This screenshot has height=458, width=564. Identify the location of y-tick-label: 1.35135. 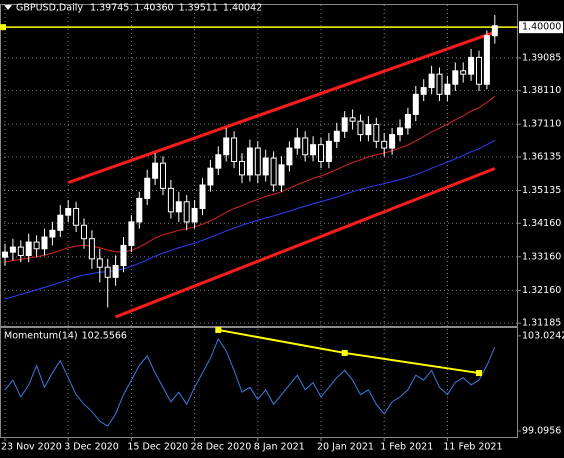
(541, 190).